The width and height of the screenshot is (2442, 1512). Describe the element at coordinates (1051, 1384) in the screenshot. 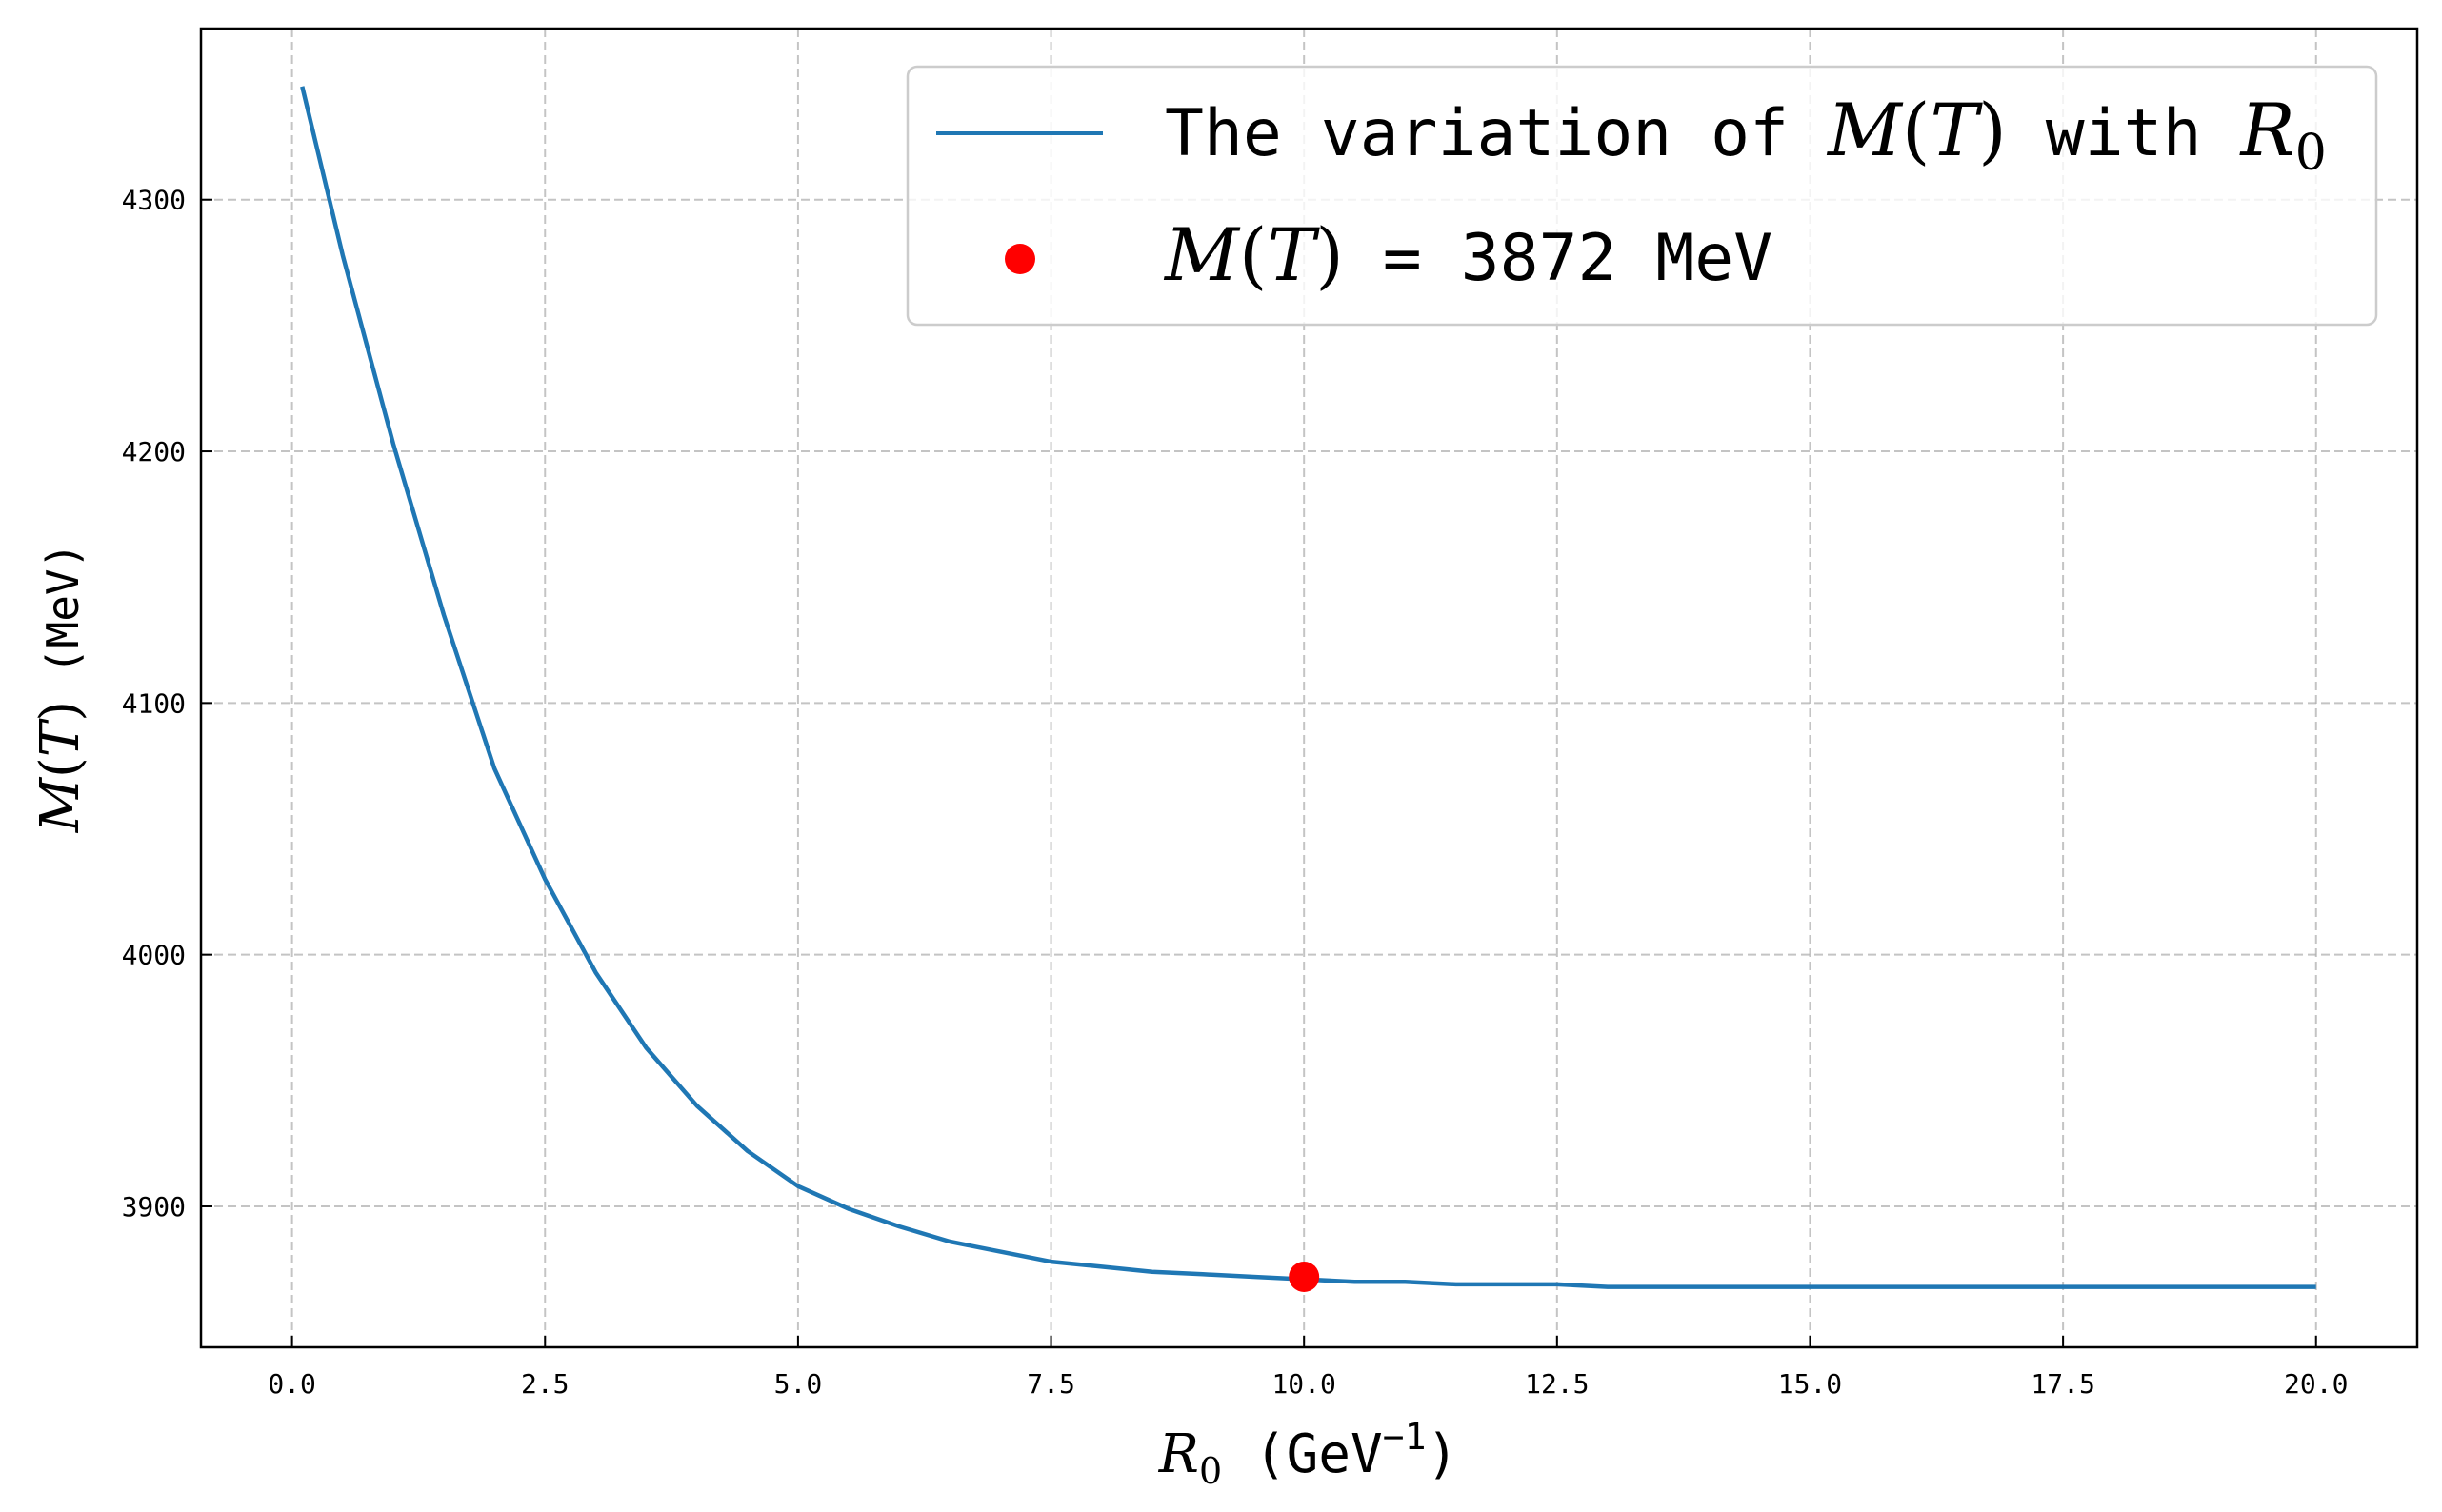

I see `x-tick-label: 7.5` at that location.